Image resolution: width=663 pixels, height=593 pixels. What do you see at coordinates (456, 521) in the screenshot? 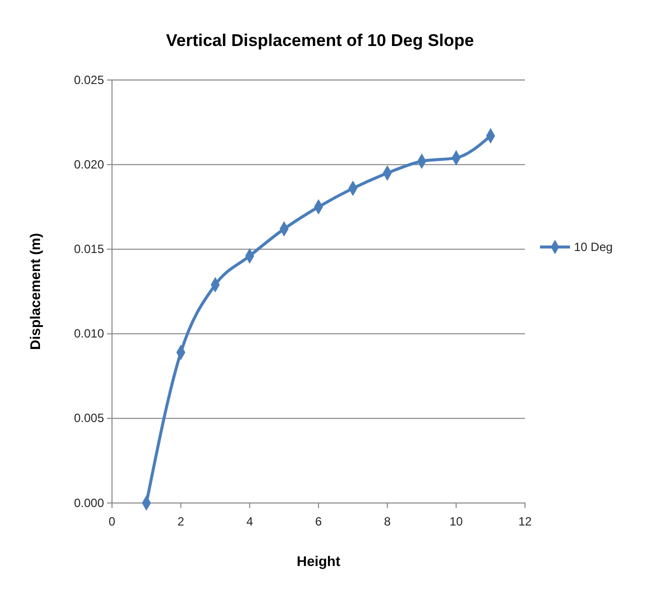
I see `x-tick-label: 10` at bounding box center [456, 521].